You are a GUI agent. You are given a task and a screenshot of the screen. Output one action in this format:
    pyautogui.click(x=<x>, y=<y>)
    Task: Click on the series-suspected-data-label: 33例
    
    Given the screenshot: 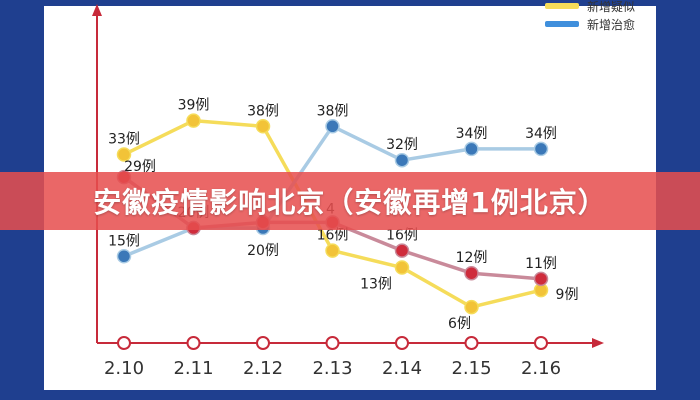 What is the action you would take?
    pyautogui.click(x=124, y=140)
    